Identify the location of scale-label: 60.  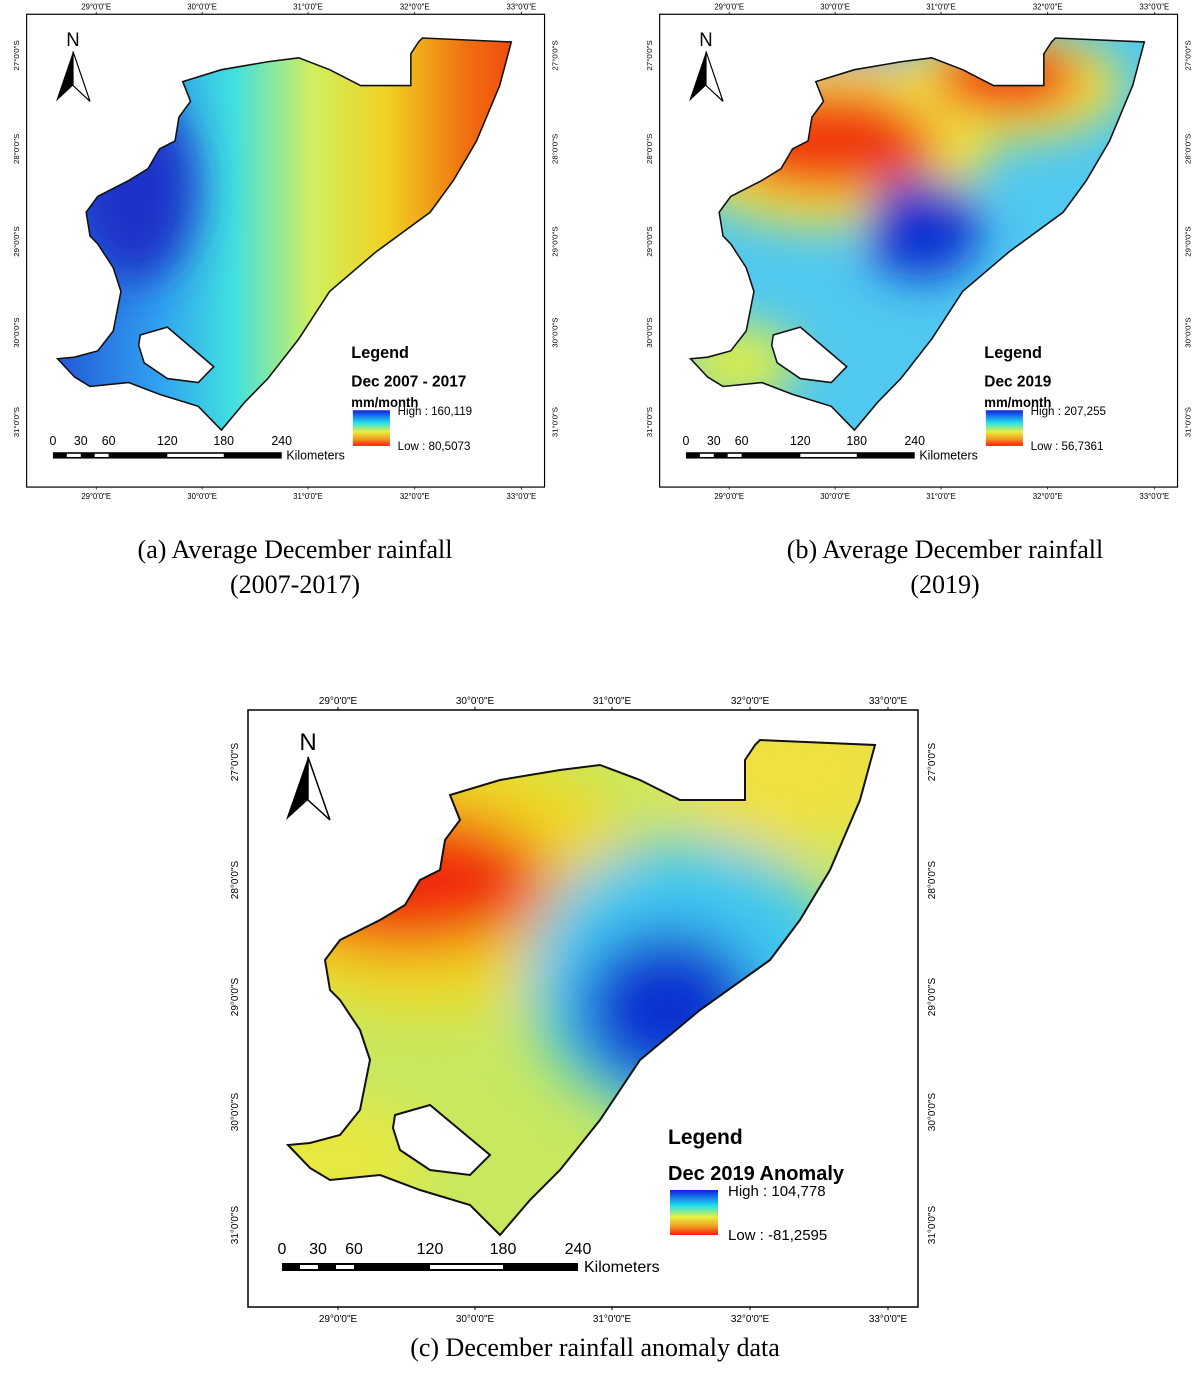
(354, 1249).